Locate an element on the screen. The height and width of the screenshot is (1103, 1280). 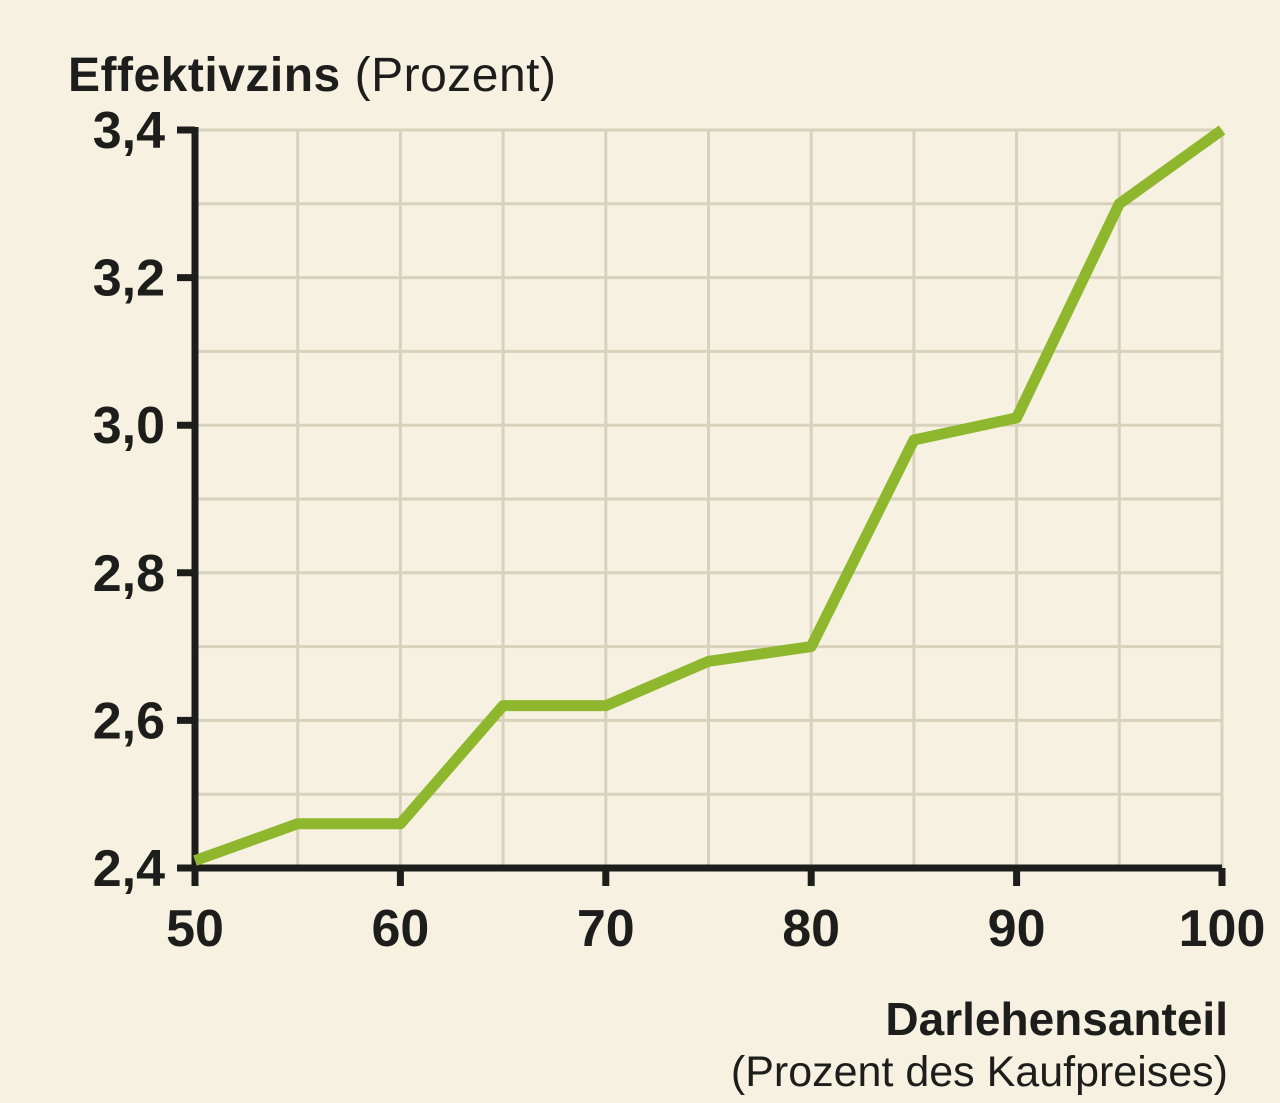
y-tick-label: 3,0 is located at coordinates (129, 426).